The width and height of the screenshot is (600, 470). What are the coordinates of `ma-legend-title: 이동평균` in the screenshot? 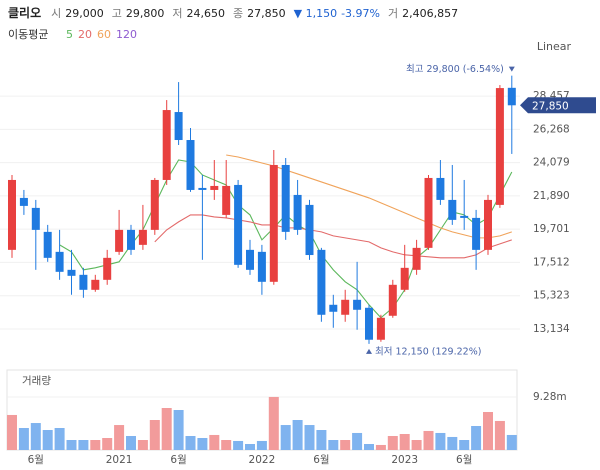 It's located at (28, 34).